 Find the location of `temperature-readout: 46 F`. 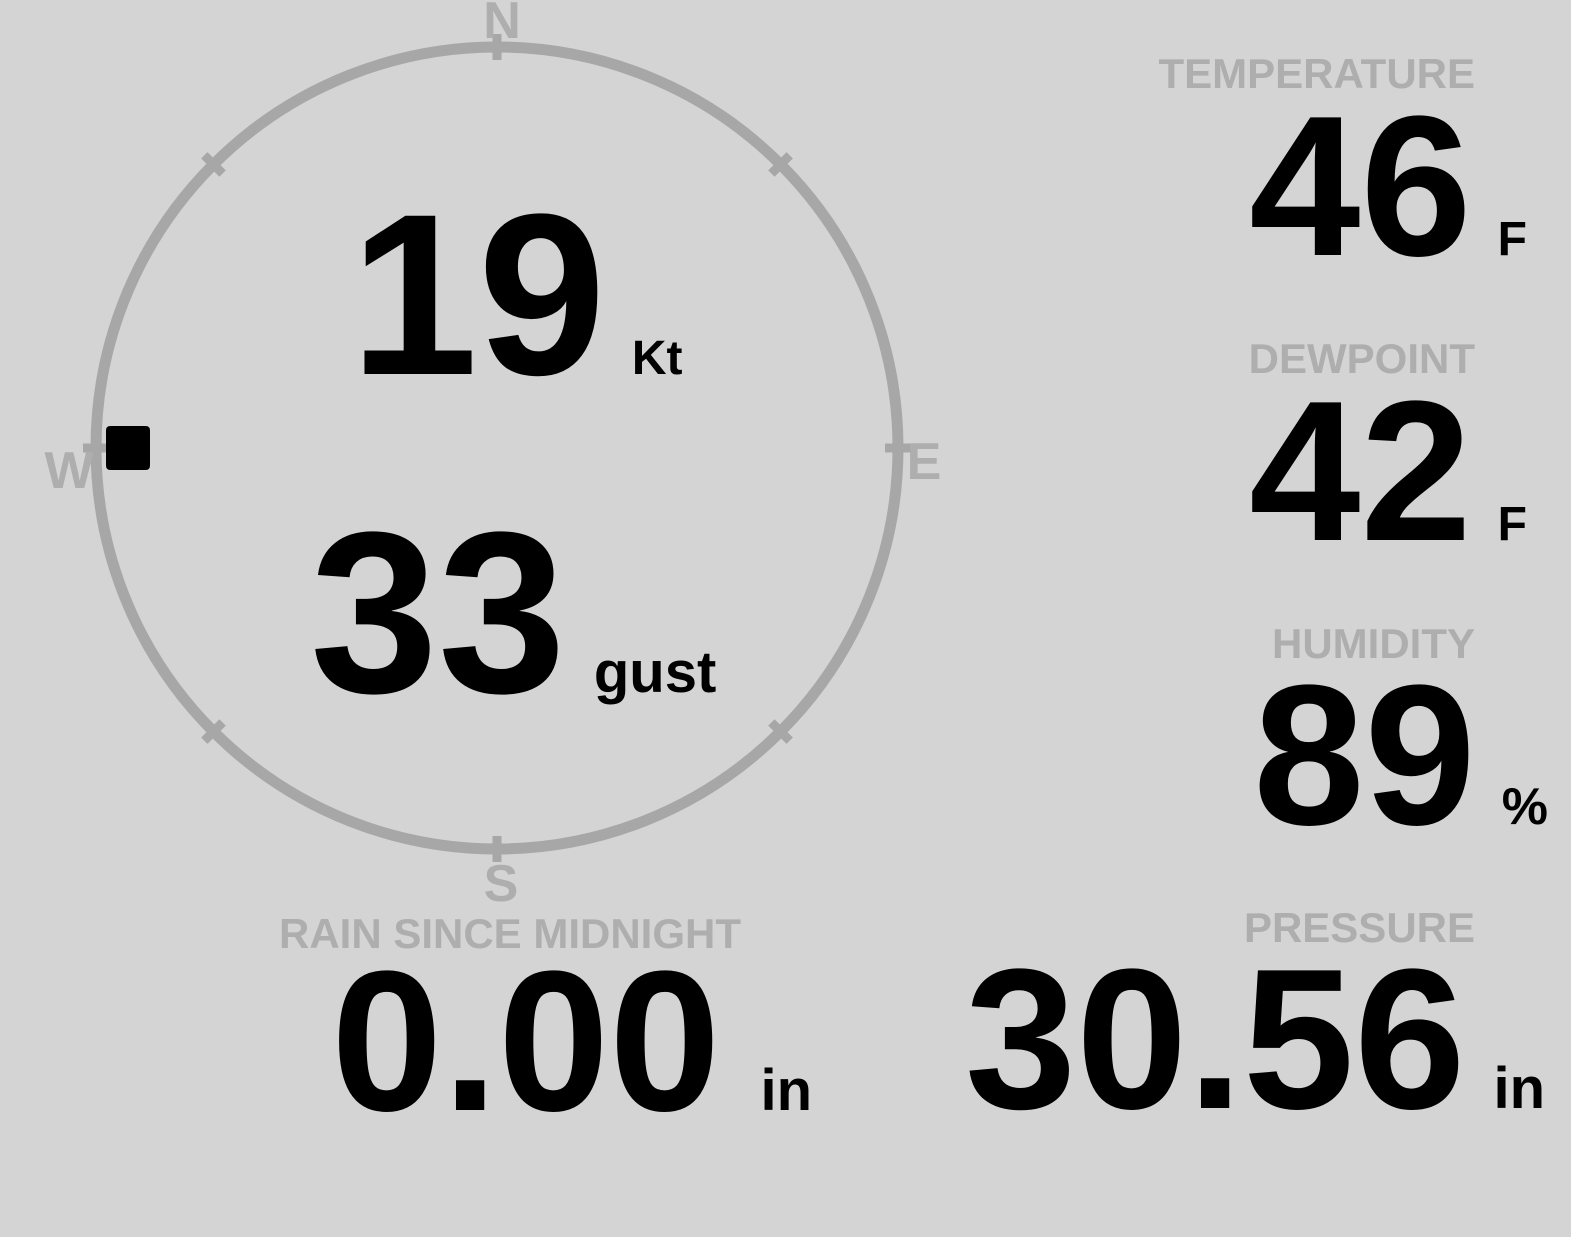

temperature-readout: 46 F is located at coordinates (1388, 187).